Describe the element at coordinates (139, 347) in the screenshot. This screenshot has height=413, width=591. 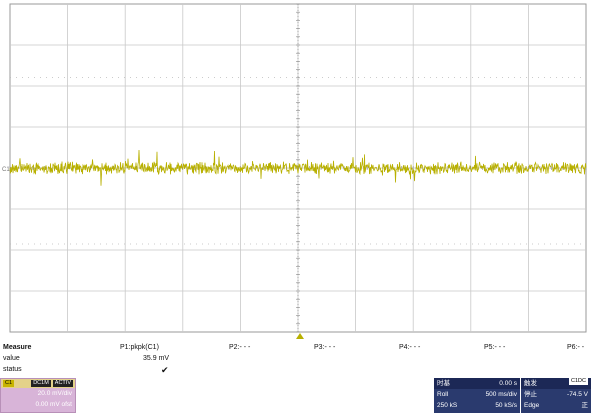
I see `measure-p1-name: P1:pkpk(C1)` at that location.